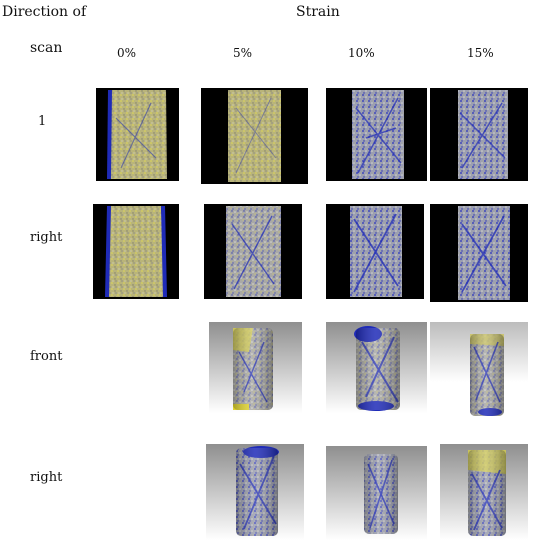 The image size is (546, 550). Describe the element at coordinates (318, 12) in the screenshot. I see `strain-header: Strain` at that location.